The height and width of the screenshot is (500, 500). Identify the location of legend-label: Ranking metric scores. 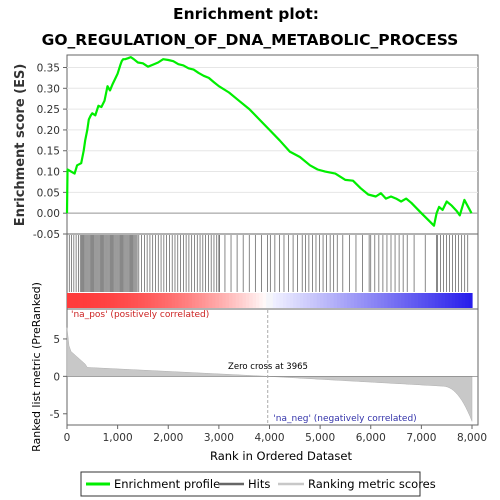
(372, 484).